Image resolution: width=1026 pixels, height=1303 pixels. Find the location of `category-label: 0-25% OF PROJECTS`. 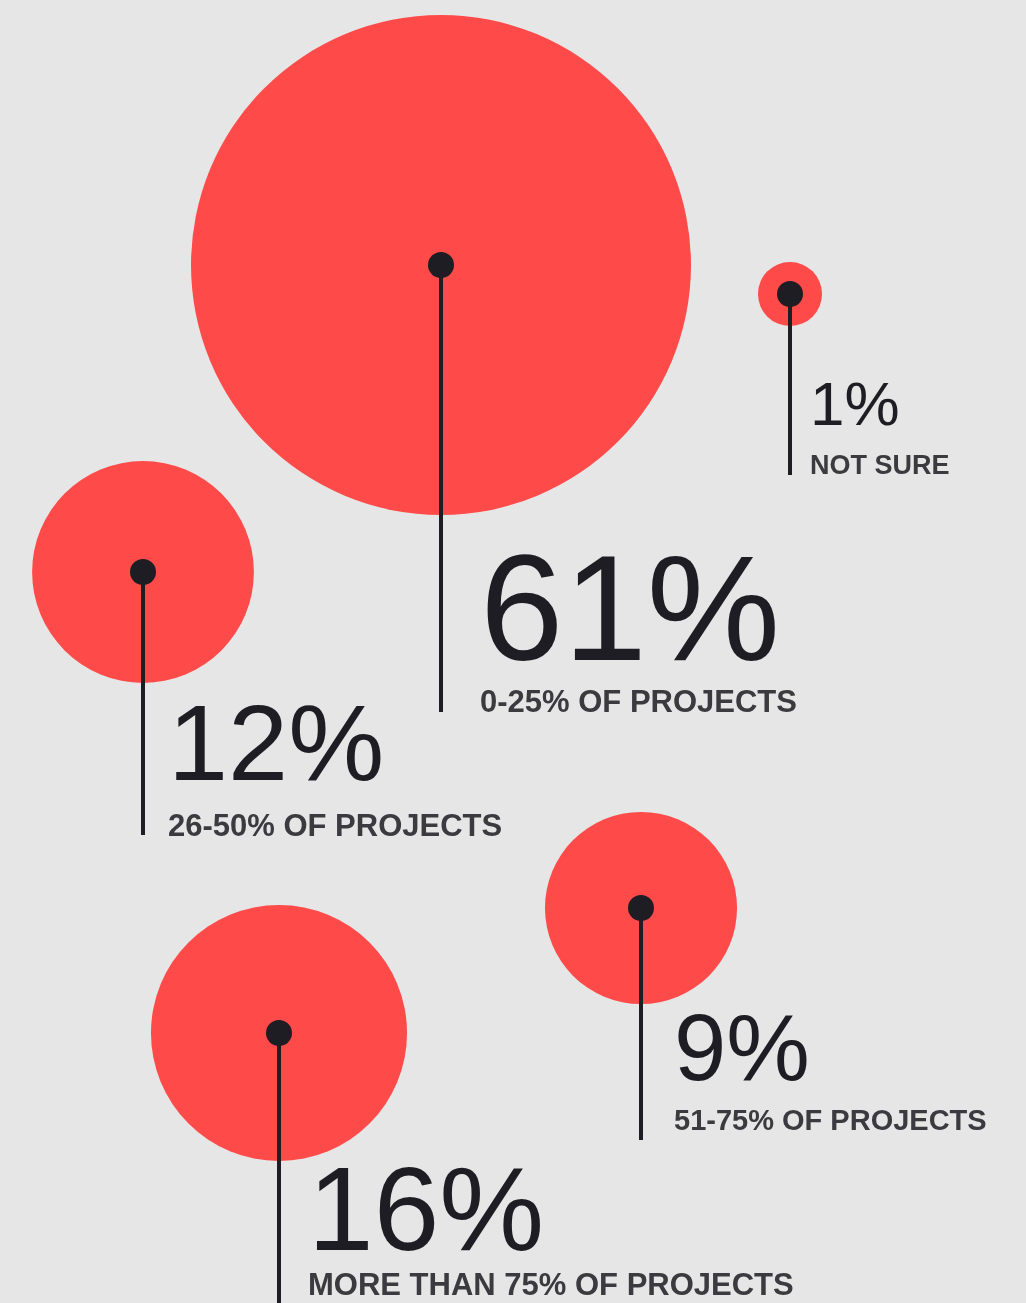

category-label: 0-25% OF PROJECTS is located at coordinates (638, 701).